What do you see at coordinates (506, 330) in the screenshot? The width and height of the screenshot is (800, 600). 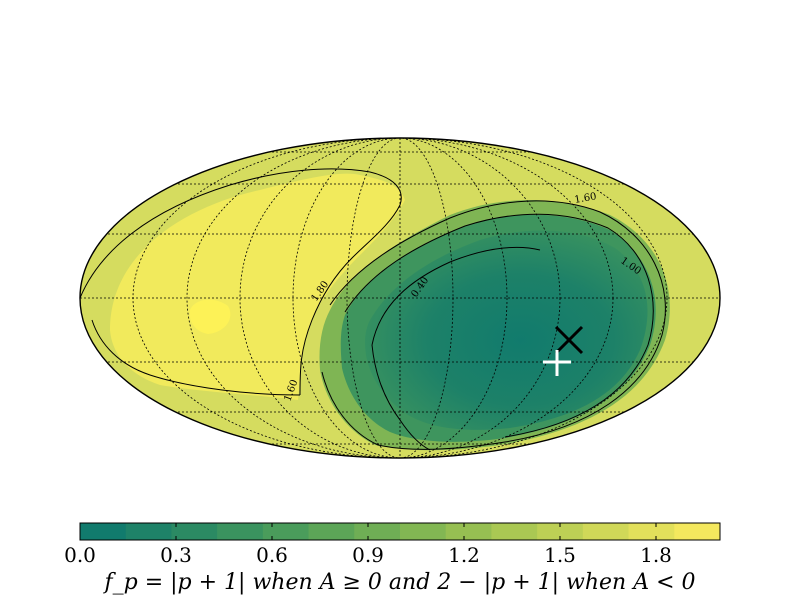 I see `minimum-region` at bounding box center [506, 330].